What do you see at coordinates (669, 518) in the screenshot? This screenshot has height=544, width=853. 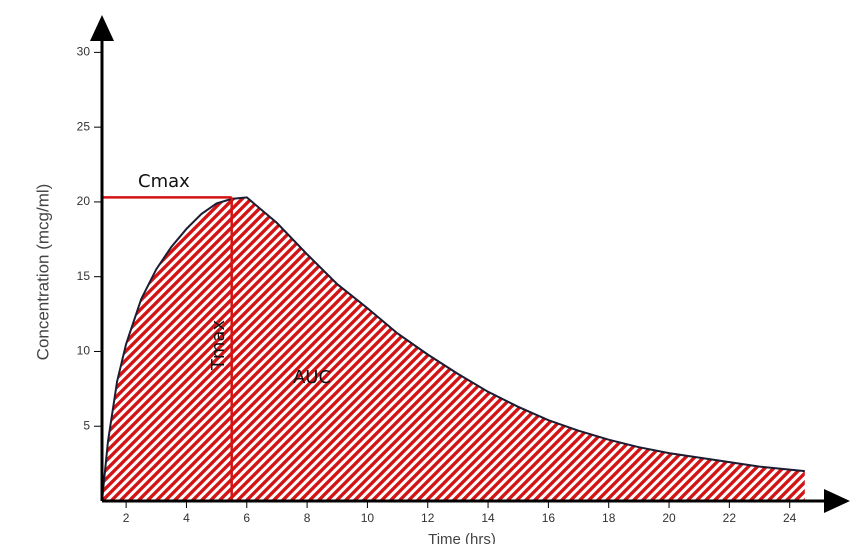 I see `x-tick-label: 20` at bounding box center [669, 518].